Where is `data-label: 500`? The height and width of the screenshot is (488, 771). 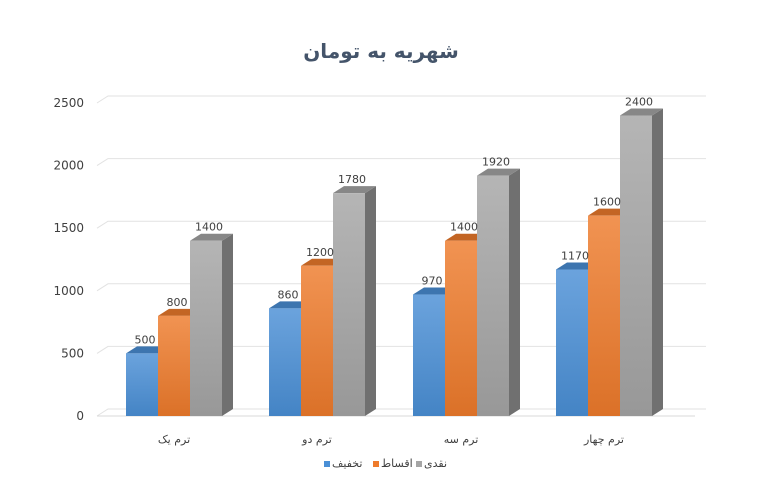 data-label: 500 is located at coordinates (145, 339).